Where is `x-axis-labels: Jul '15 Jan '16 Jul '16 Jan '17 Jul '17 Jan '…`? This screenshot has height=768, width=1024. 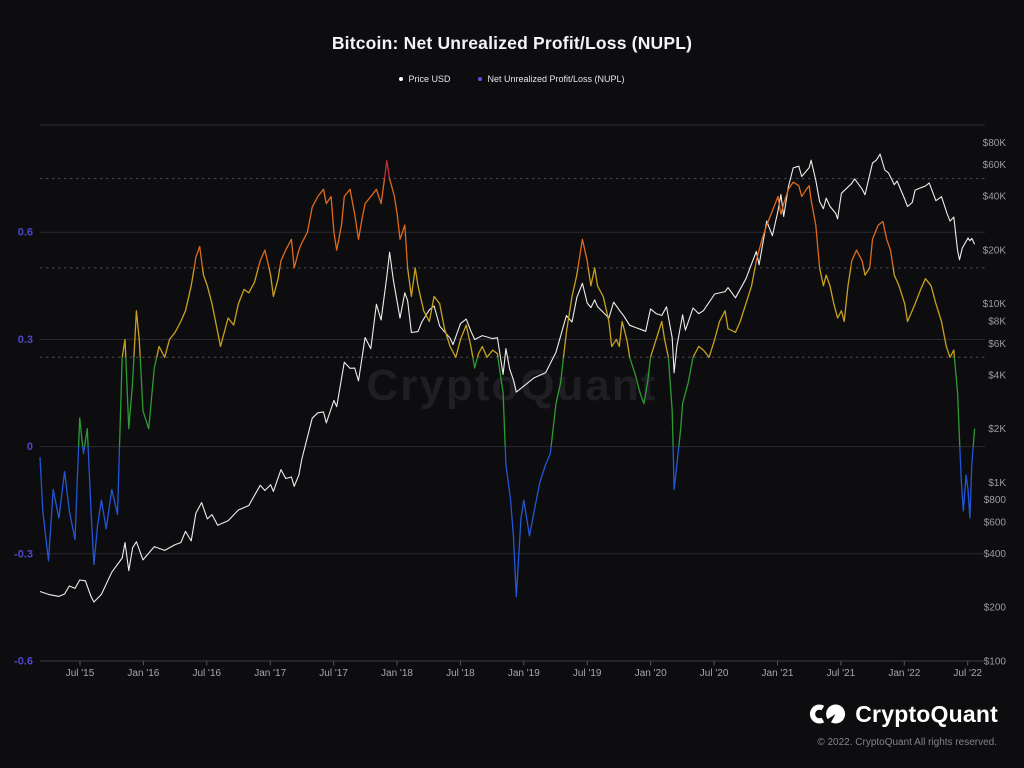 x-axis-labels: Jul '15 Jan '16 Jul '16 Jan '17 Jul '17 Jan '… is located at coordinates (524, 670).